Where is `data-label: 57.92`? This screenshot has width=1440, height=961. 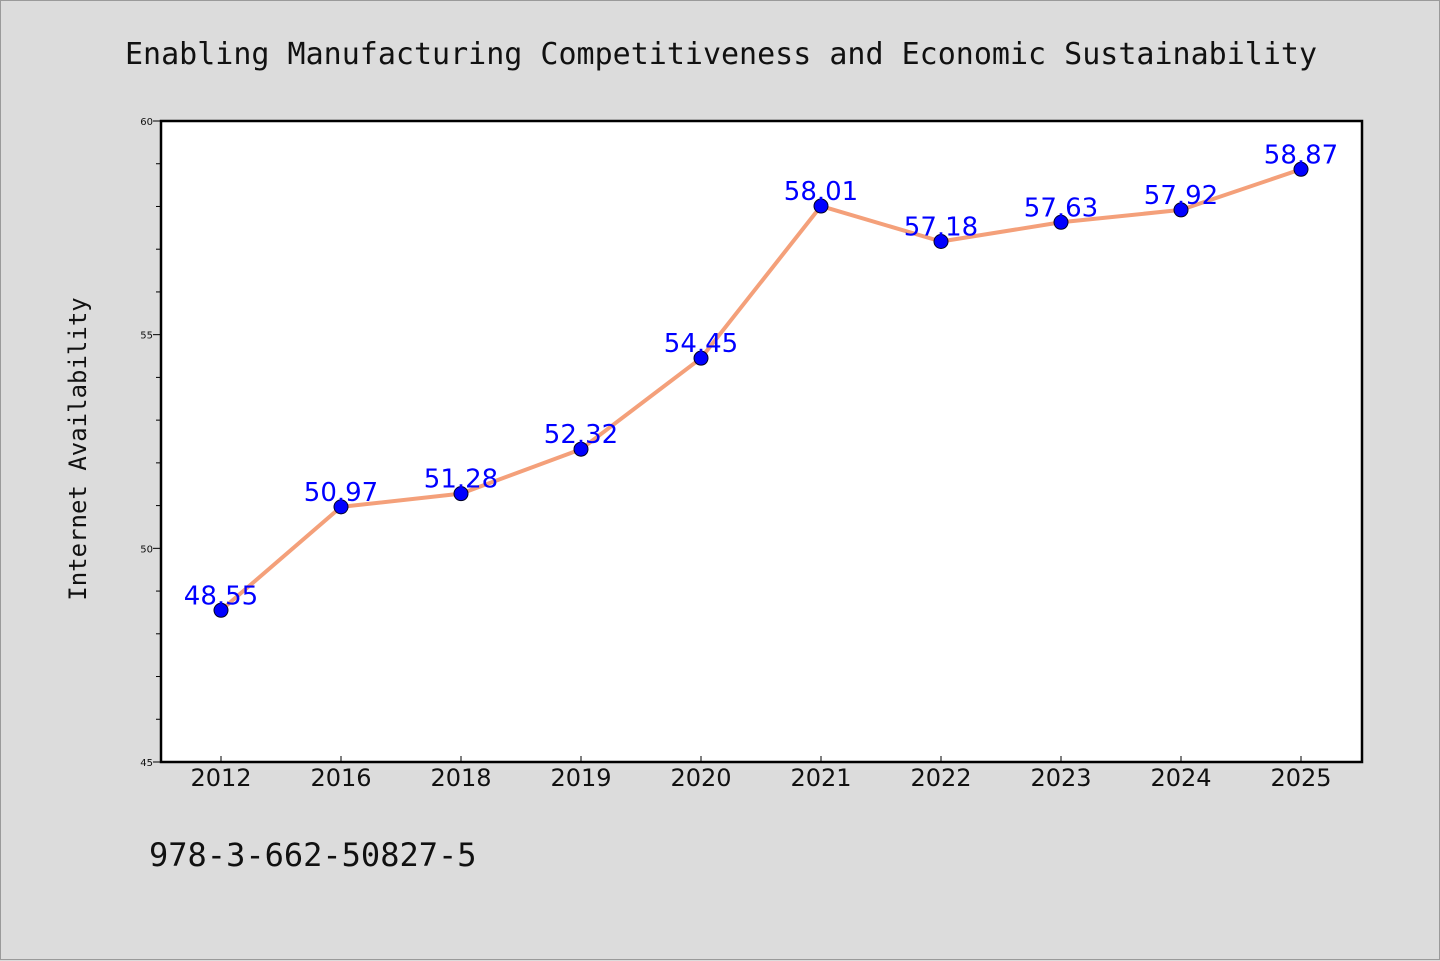
data-label: 57.92 is located at coordinates (1181, 196).